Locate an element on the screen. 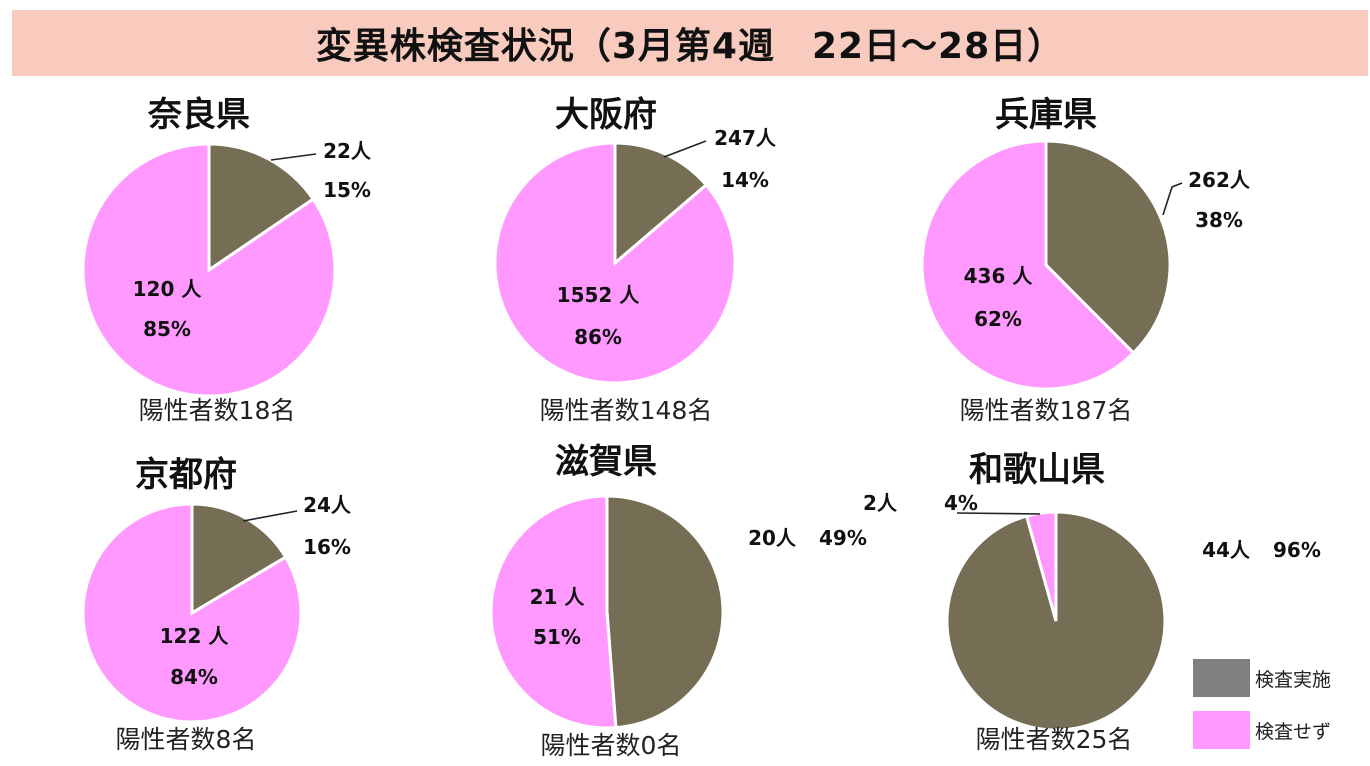 This screenshot has width=1370, height=766. slice-count-label: 120 人 is located at coordinates (168, 289).